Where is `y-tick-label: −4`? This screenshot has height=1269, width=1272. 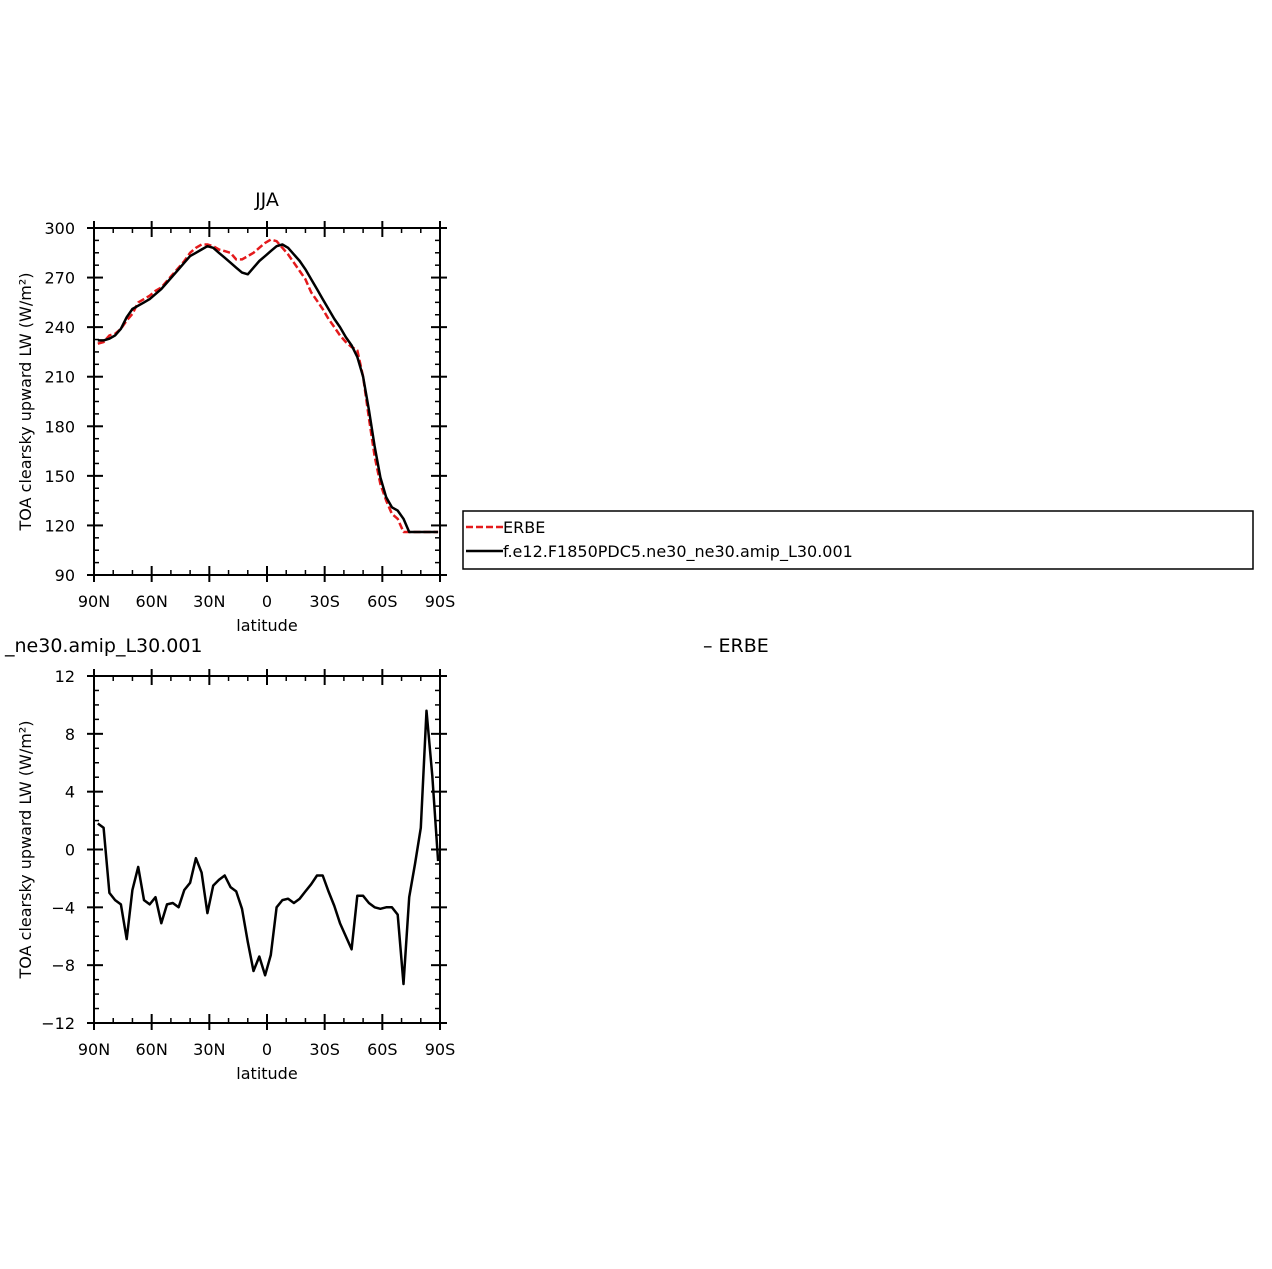
y-tick-label: −4 is located at coordinates (63, 907).